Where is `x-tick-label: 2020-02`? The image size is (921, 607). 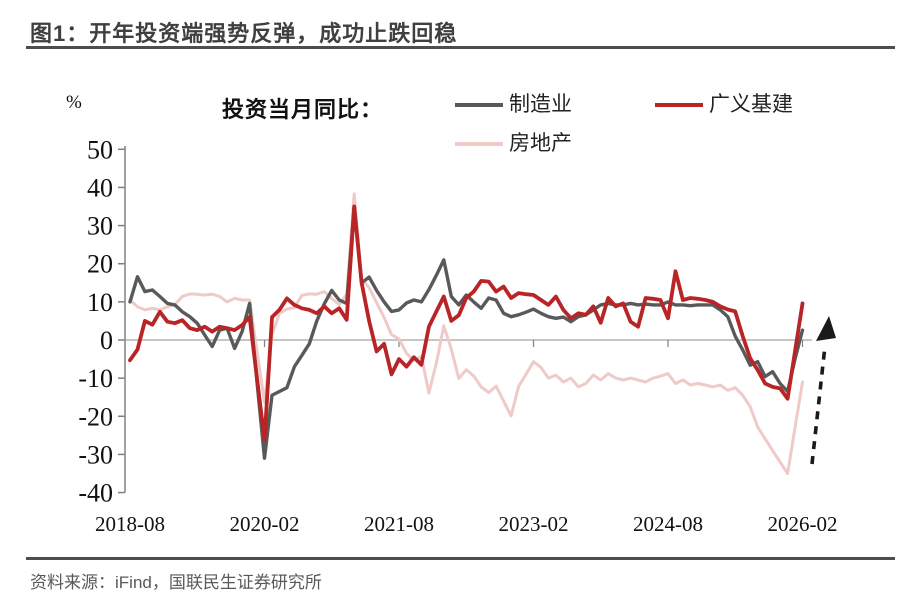
x-tick-label: 2020-02 is located at coordinates (264, 524).